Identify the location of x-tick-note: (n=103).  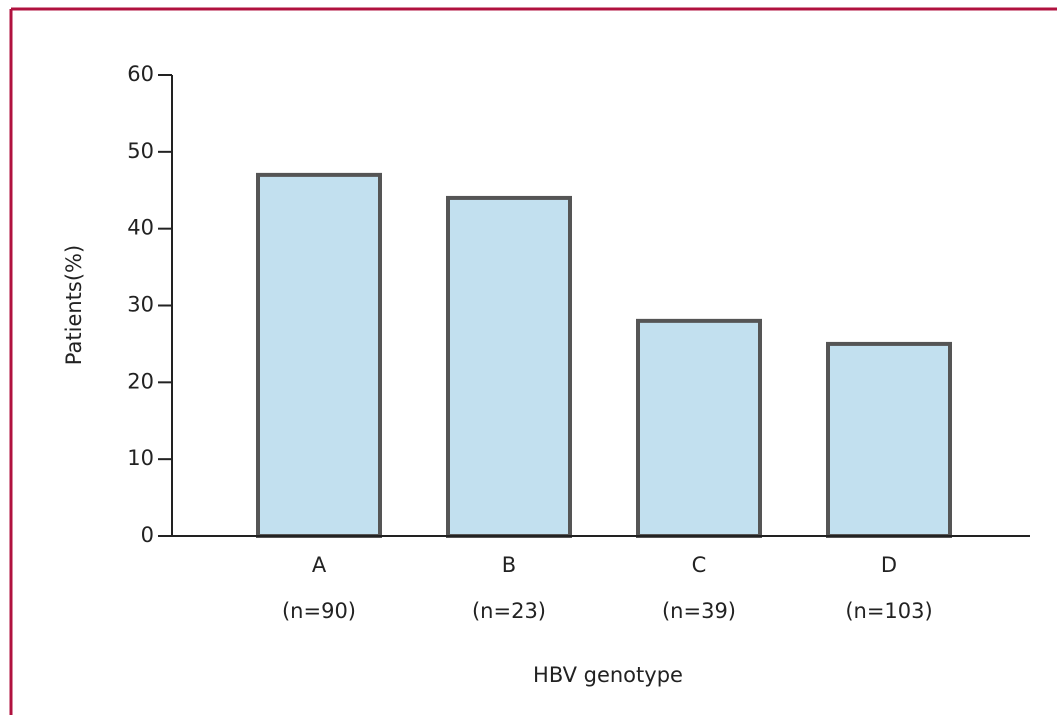
(888, 611).